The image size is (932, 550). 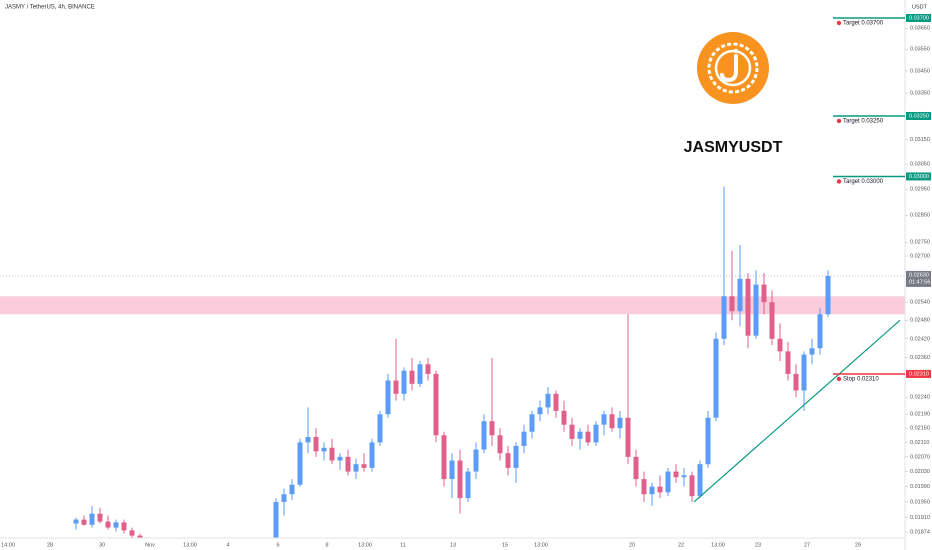 What do you see at coordinates (920, 532) in the screenshot?
I see `y-tick-label: 0.01874` at bounding box center [920, 532].